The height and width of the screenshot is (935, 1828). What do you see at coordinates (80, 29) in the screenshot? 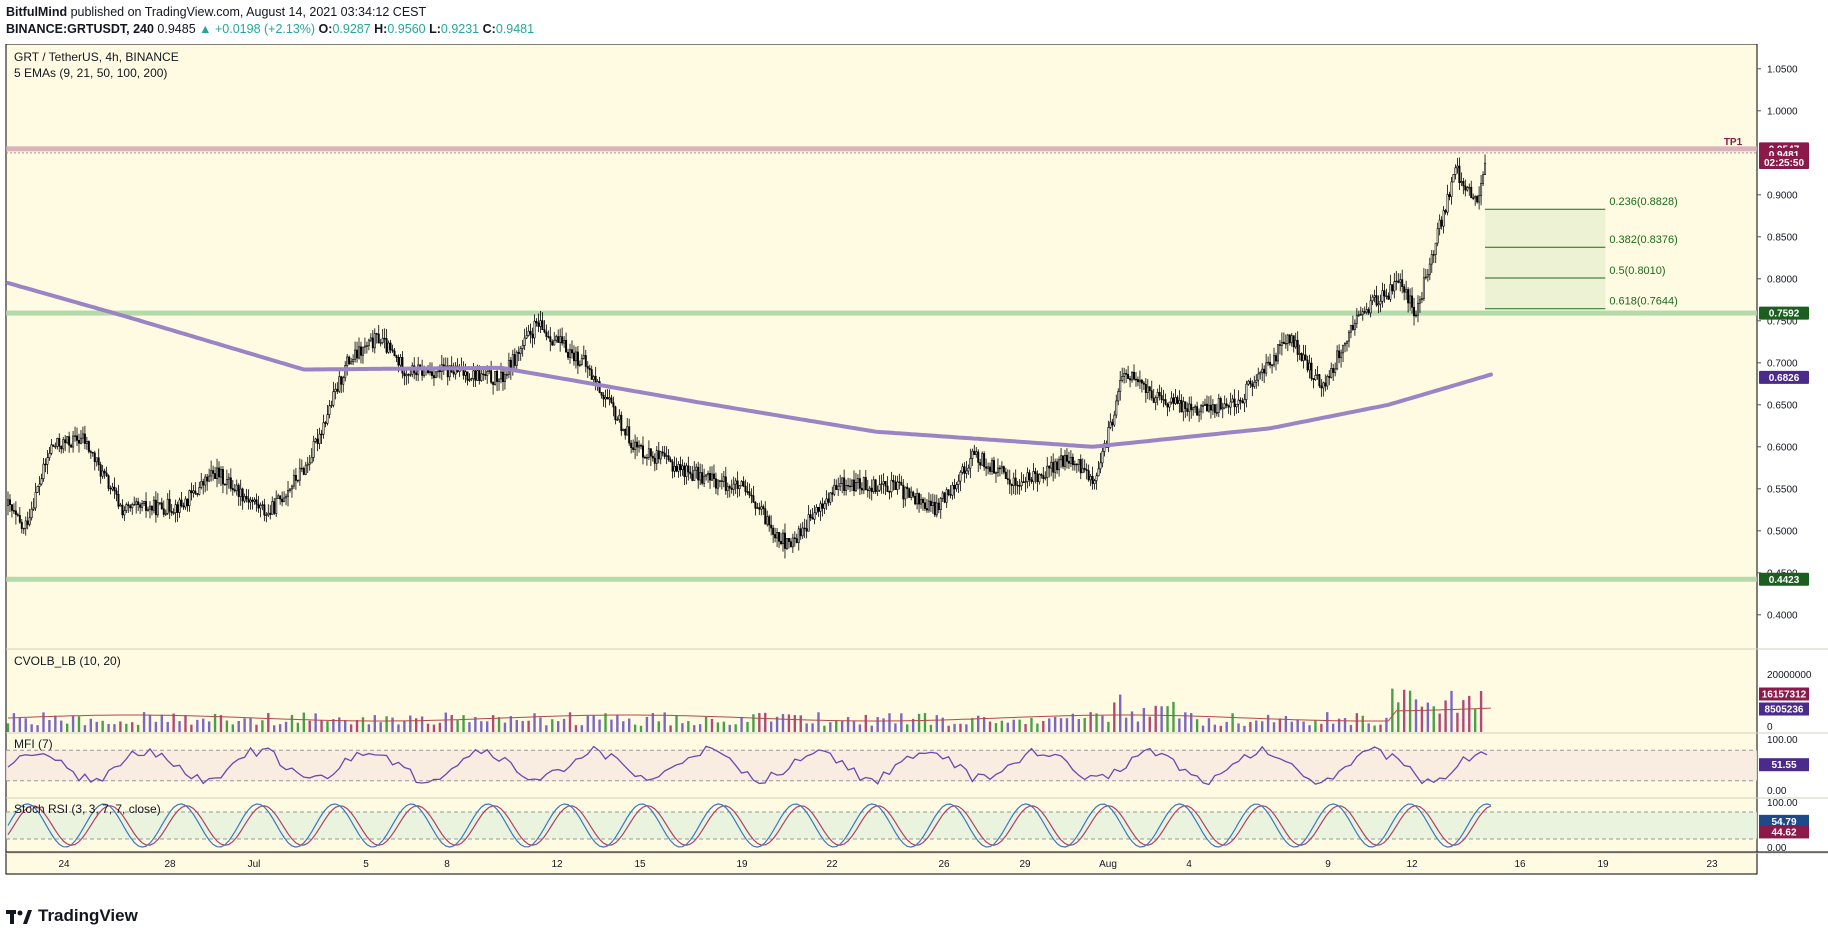
I see `symbol-label: BINANCE:GRTUSDT, 240` at bounding box center [80, 29].